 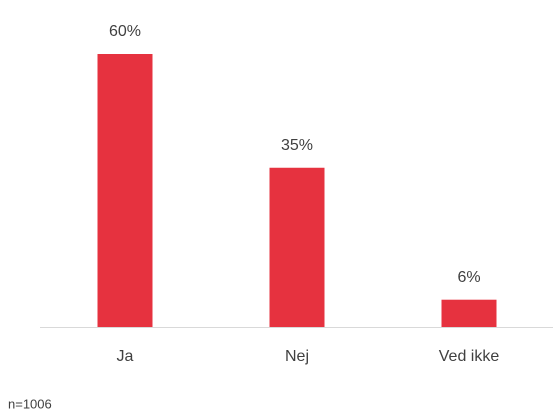 I want to click on sample-size-note: n=1006, so click(x=30, y=403).